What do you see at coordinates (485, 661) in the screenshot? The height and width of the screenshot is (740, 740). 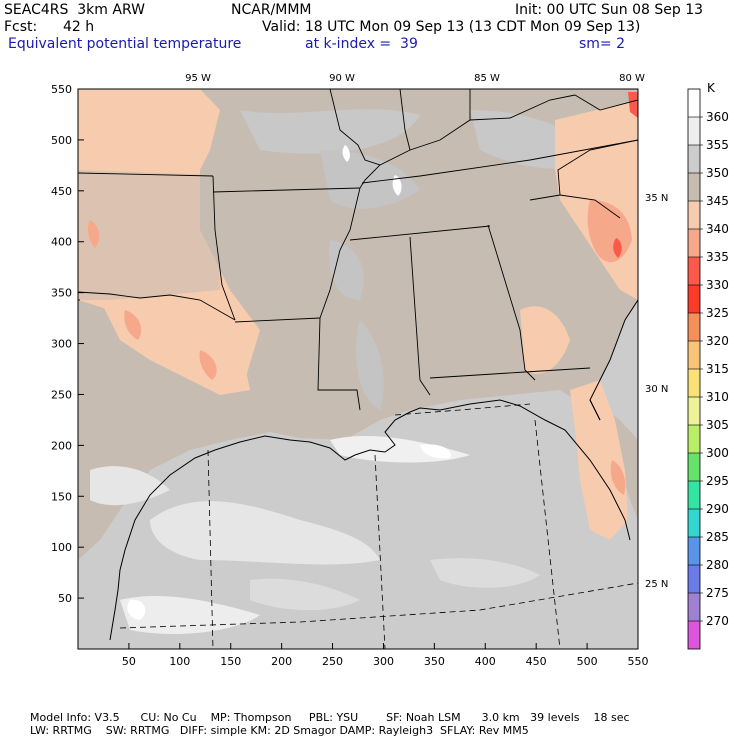 I see `x-tick-label: 400` at bounding box center [485, 661].